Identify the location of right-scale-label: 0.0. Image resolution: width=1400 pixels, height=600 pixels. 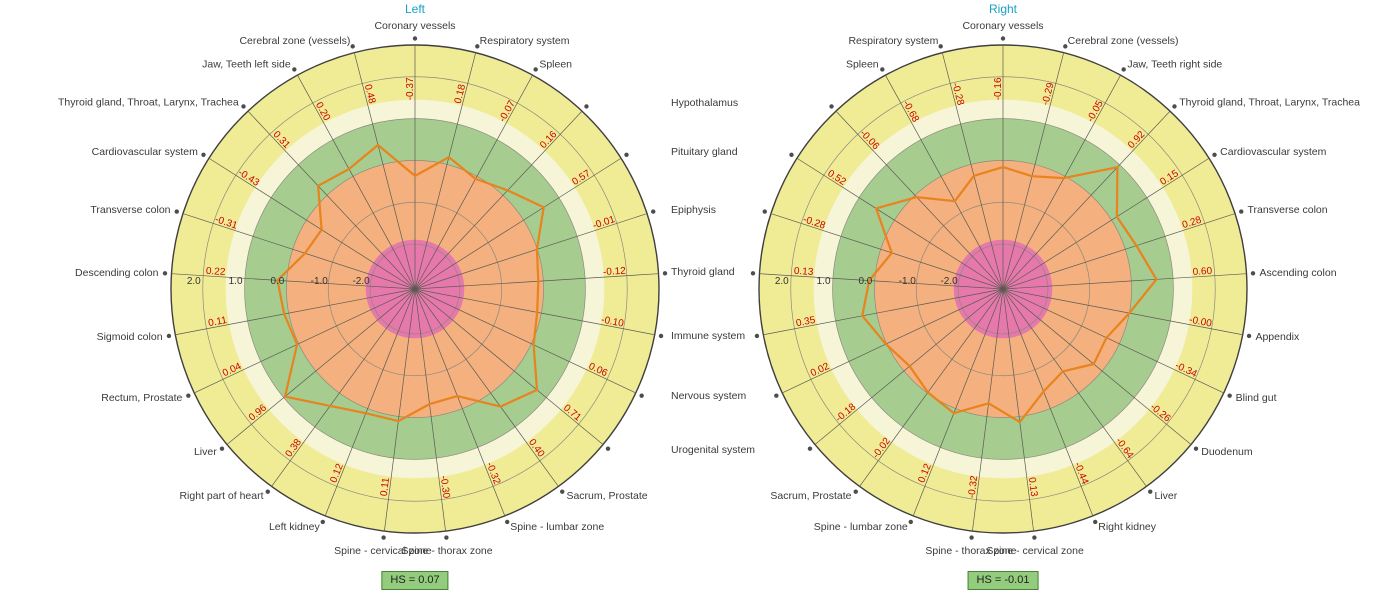
(865, 281).